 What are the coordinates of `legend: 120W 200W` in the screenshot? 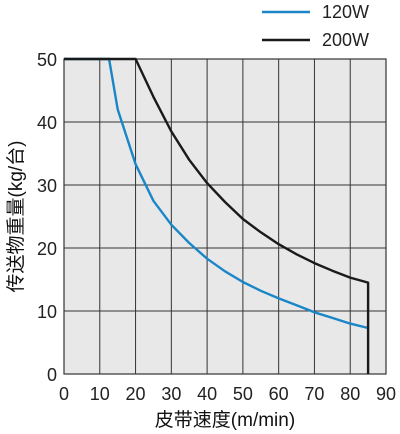 It's located at (315, 26).